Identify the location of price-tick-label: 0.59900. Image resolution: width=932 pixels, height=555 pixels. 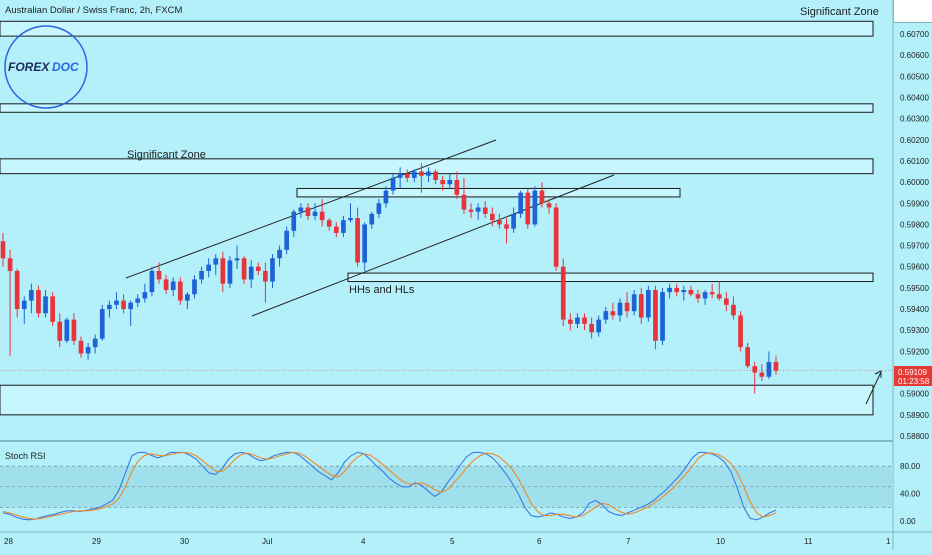
(914, 203).